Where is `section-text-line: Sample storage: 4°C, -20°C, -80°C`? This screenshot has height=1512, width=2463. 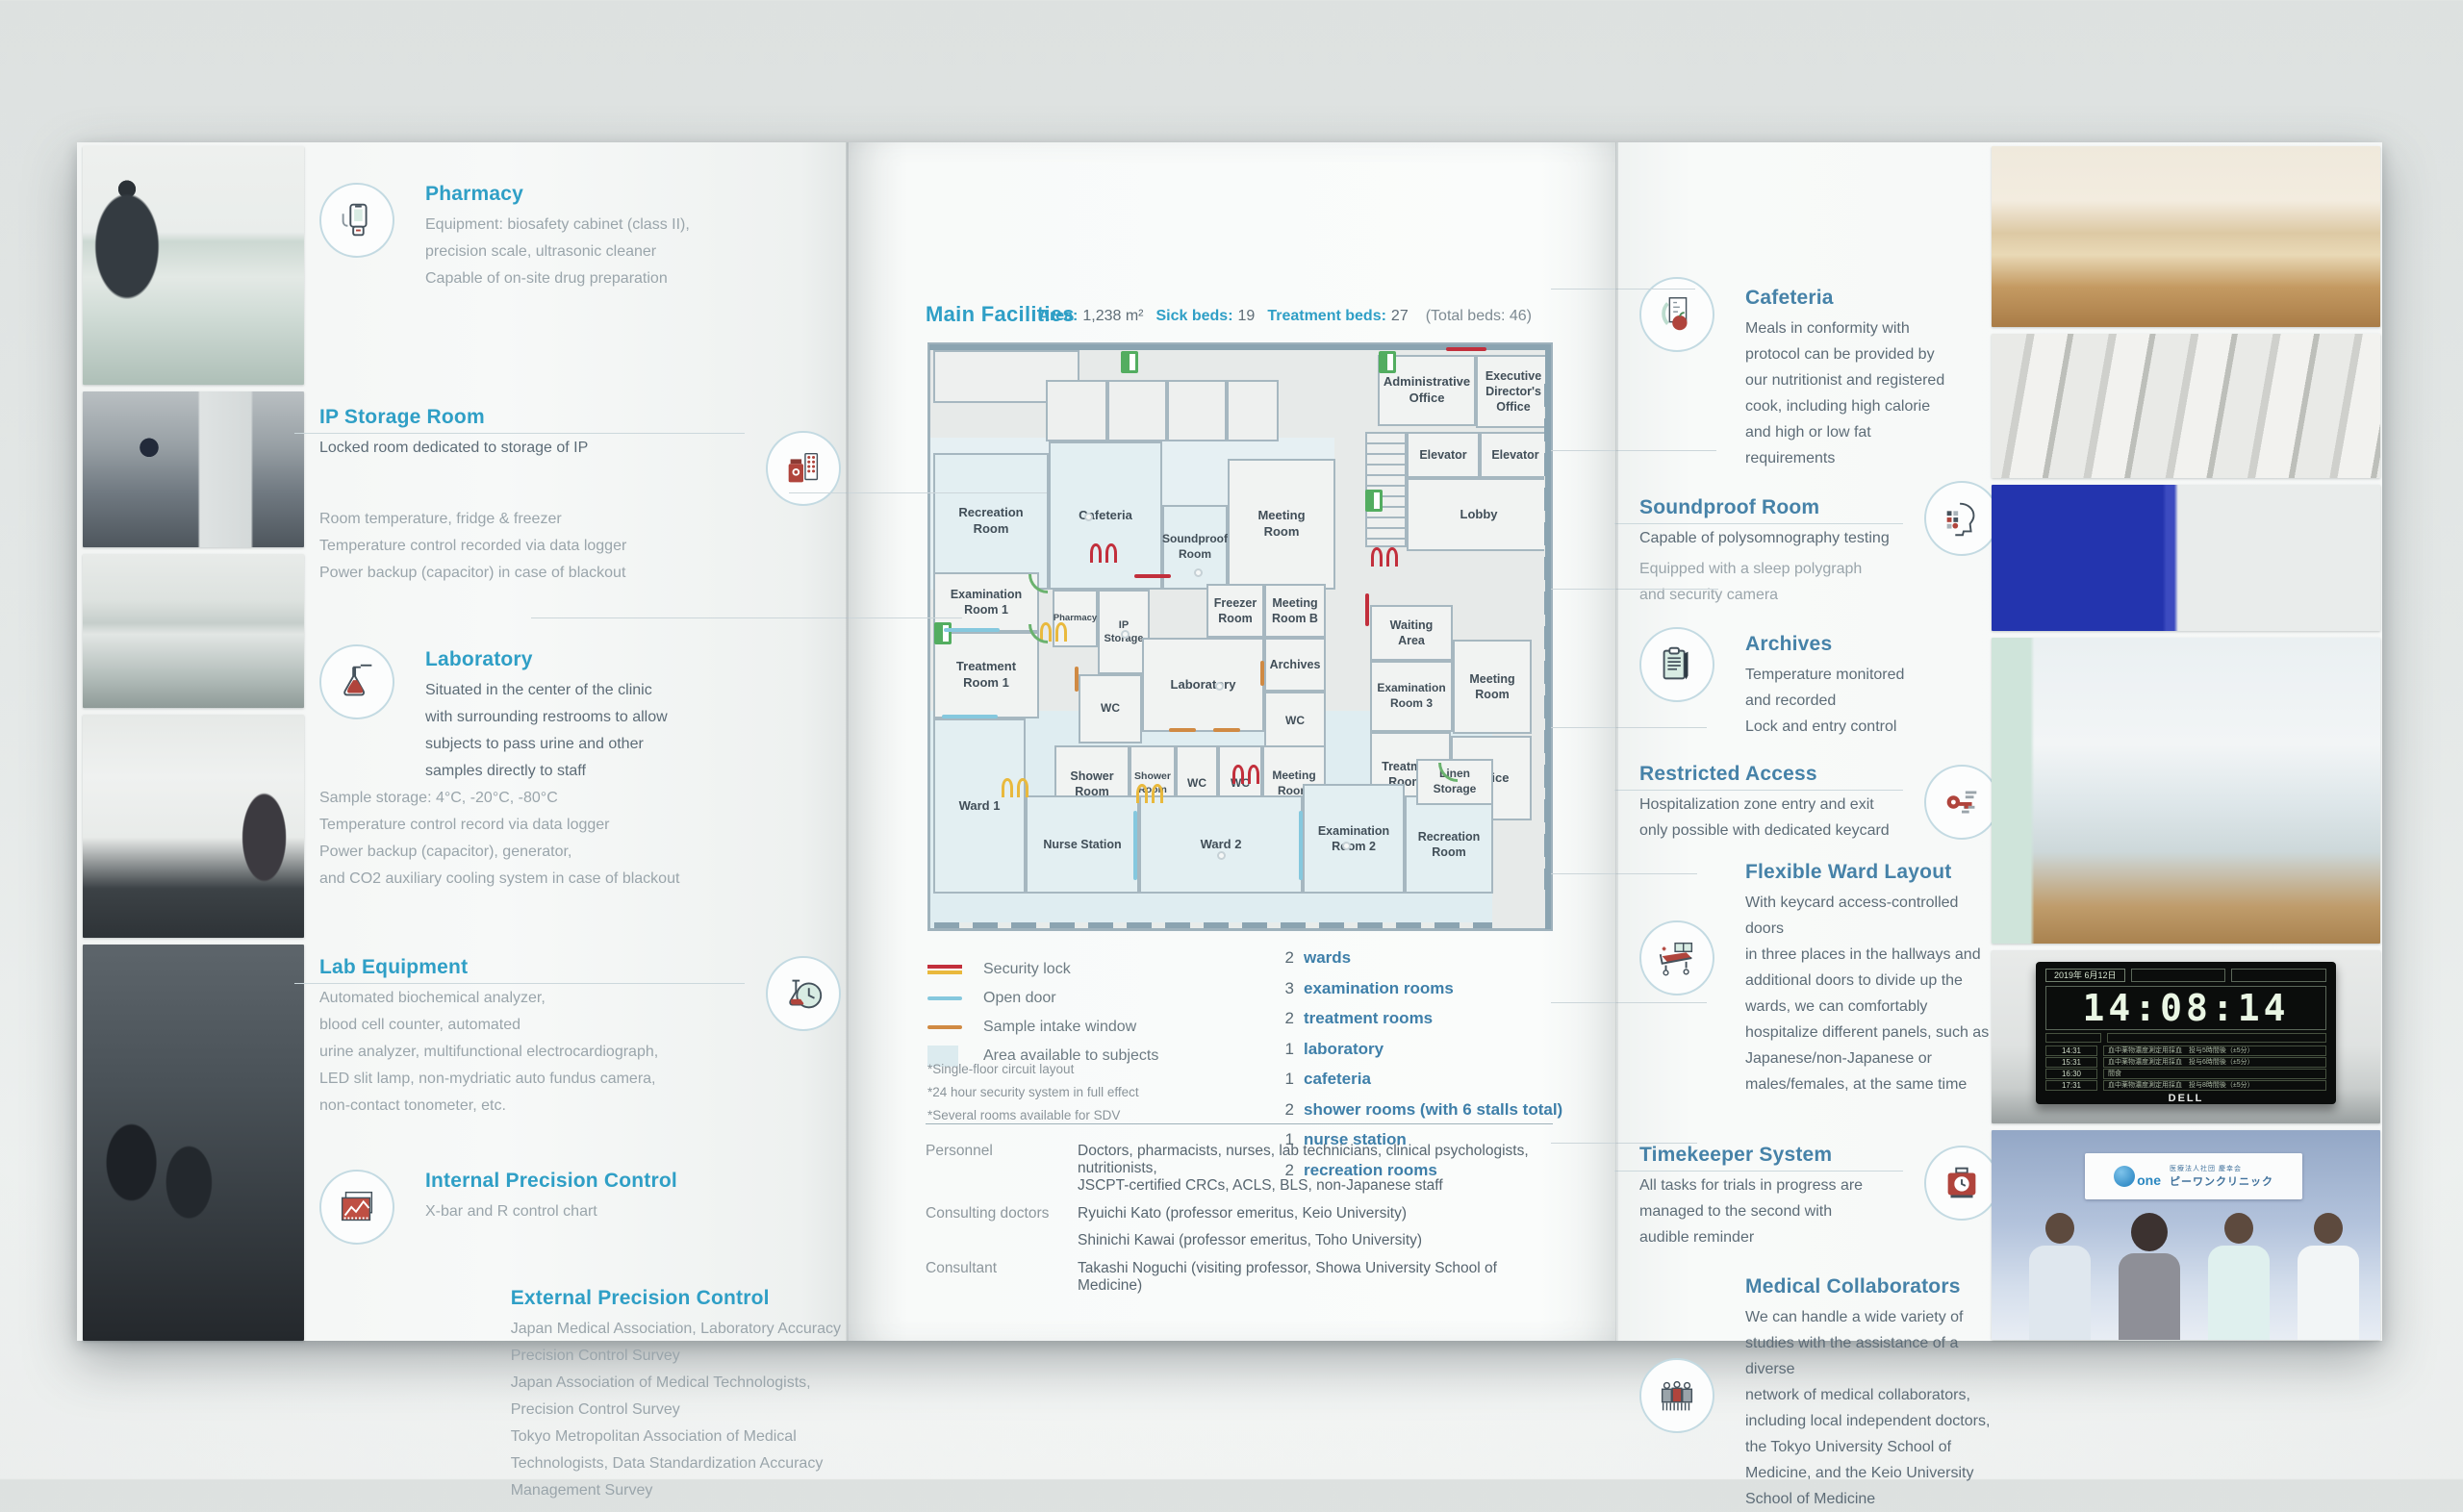
section-text-line: Sample storage: 4°C, -20°C, -80°C is located at coordinates (438, 798).